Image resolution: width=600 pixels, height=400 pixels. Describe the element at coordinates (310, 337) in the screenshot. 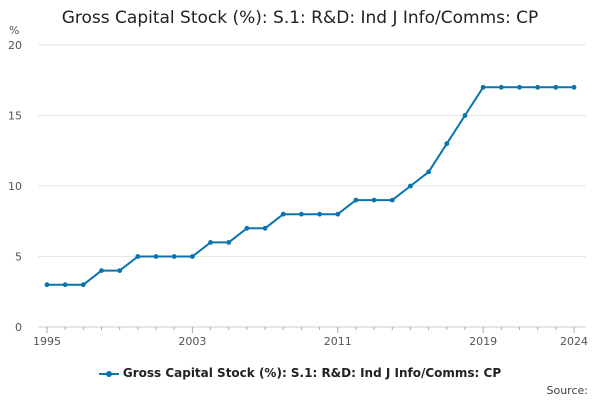

I see `x-axis: 1995 2003 2011 2019 2024` at that location.